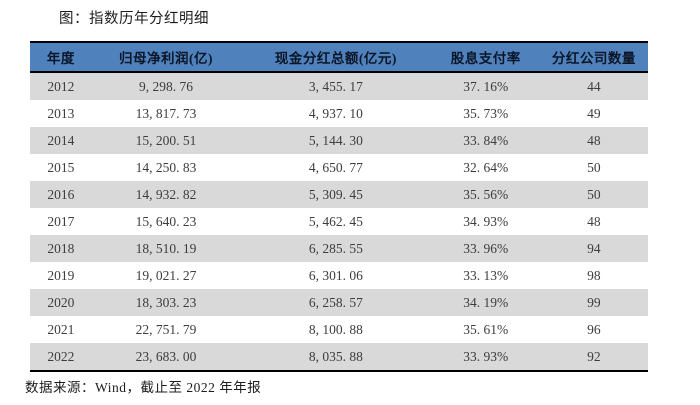 This screenshot has width=700, height=405. I want to click on table-row-2020: 2020 18, 303. 23 6, 258. 57 34. 19% 99, so click(339, 302).